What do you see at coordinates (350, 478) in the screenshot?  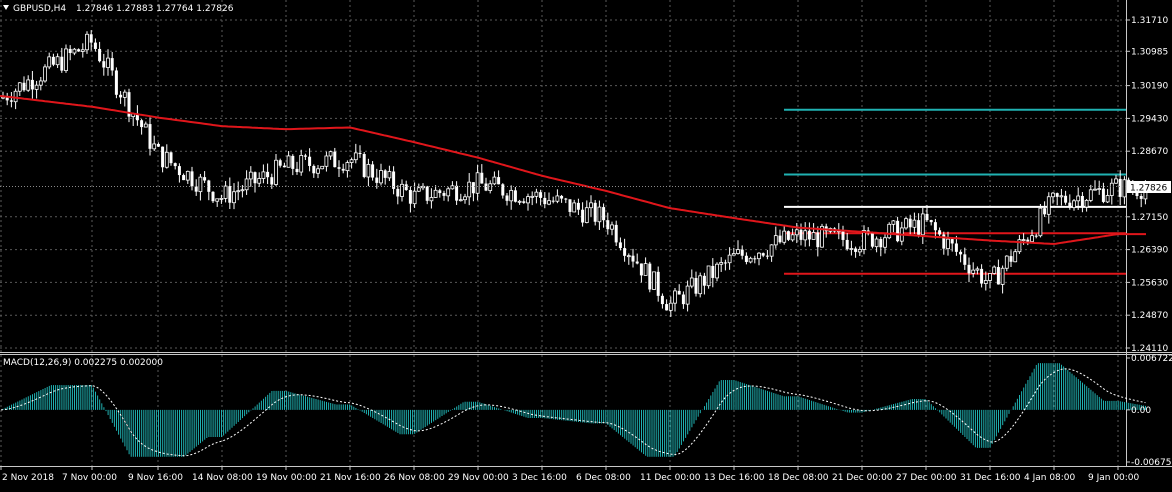 I see `time-tick-label: 21 Nov 16:00` at bounding box center [350, 478].